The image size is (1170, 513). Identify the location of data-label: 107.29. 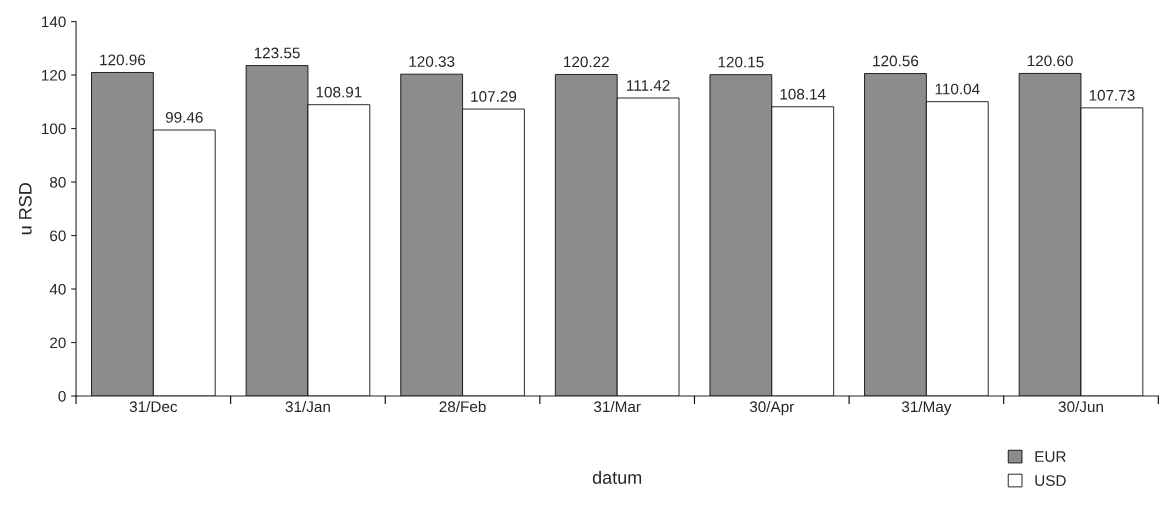
(494, 96).